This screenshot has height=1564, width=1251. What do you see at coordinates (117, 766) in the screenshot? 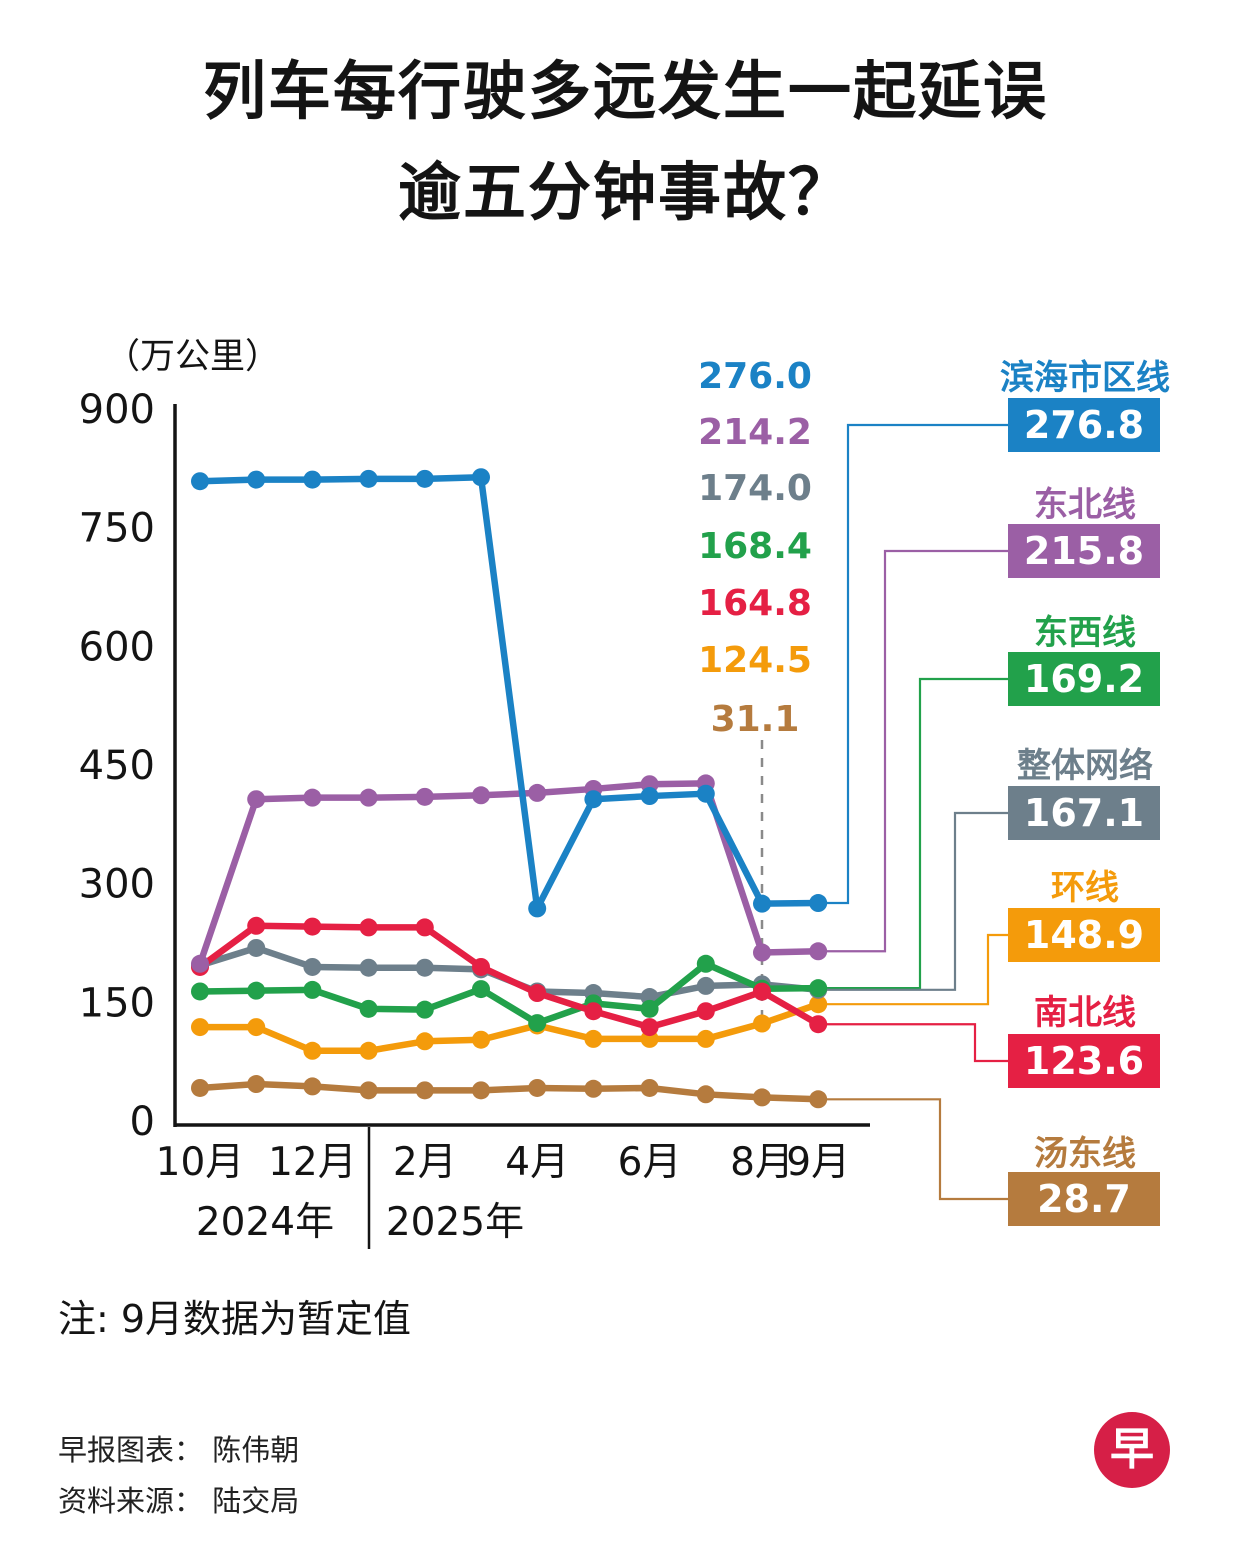
I see `y-tick-label: 450` at bounding box center [117, 766].